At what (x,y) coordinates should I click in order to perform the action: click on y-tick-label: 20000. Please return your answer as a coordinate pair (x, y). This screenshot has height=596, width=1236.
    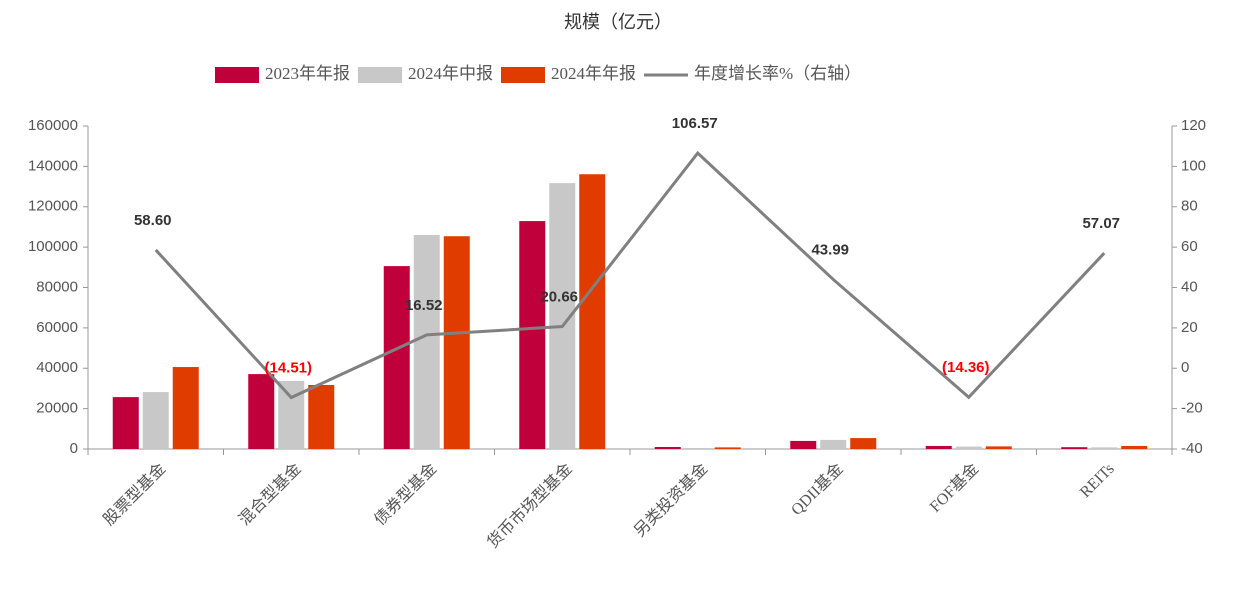
    Looking at the image, I should click on (57, 408).